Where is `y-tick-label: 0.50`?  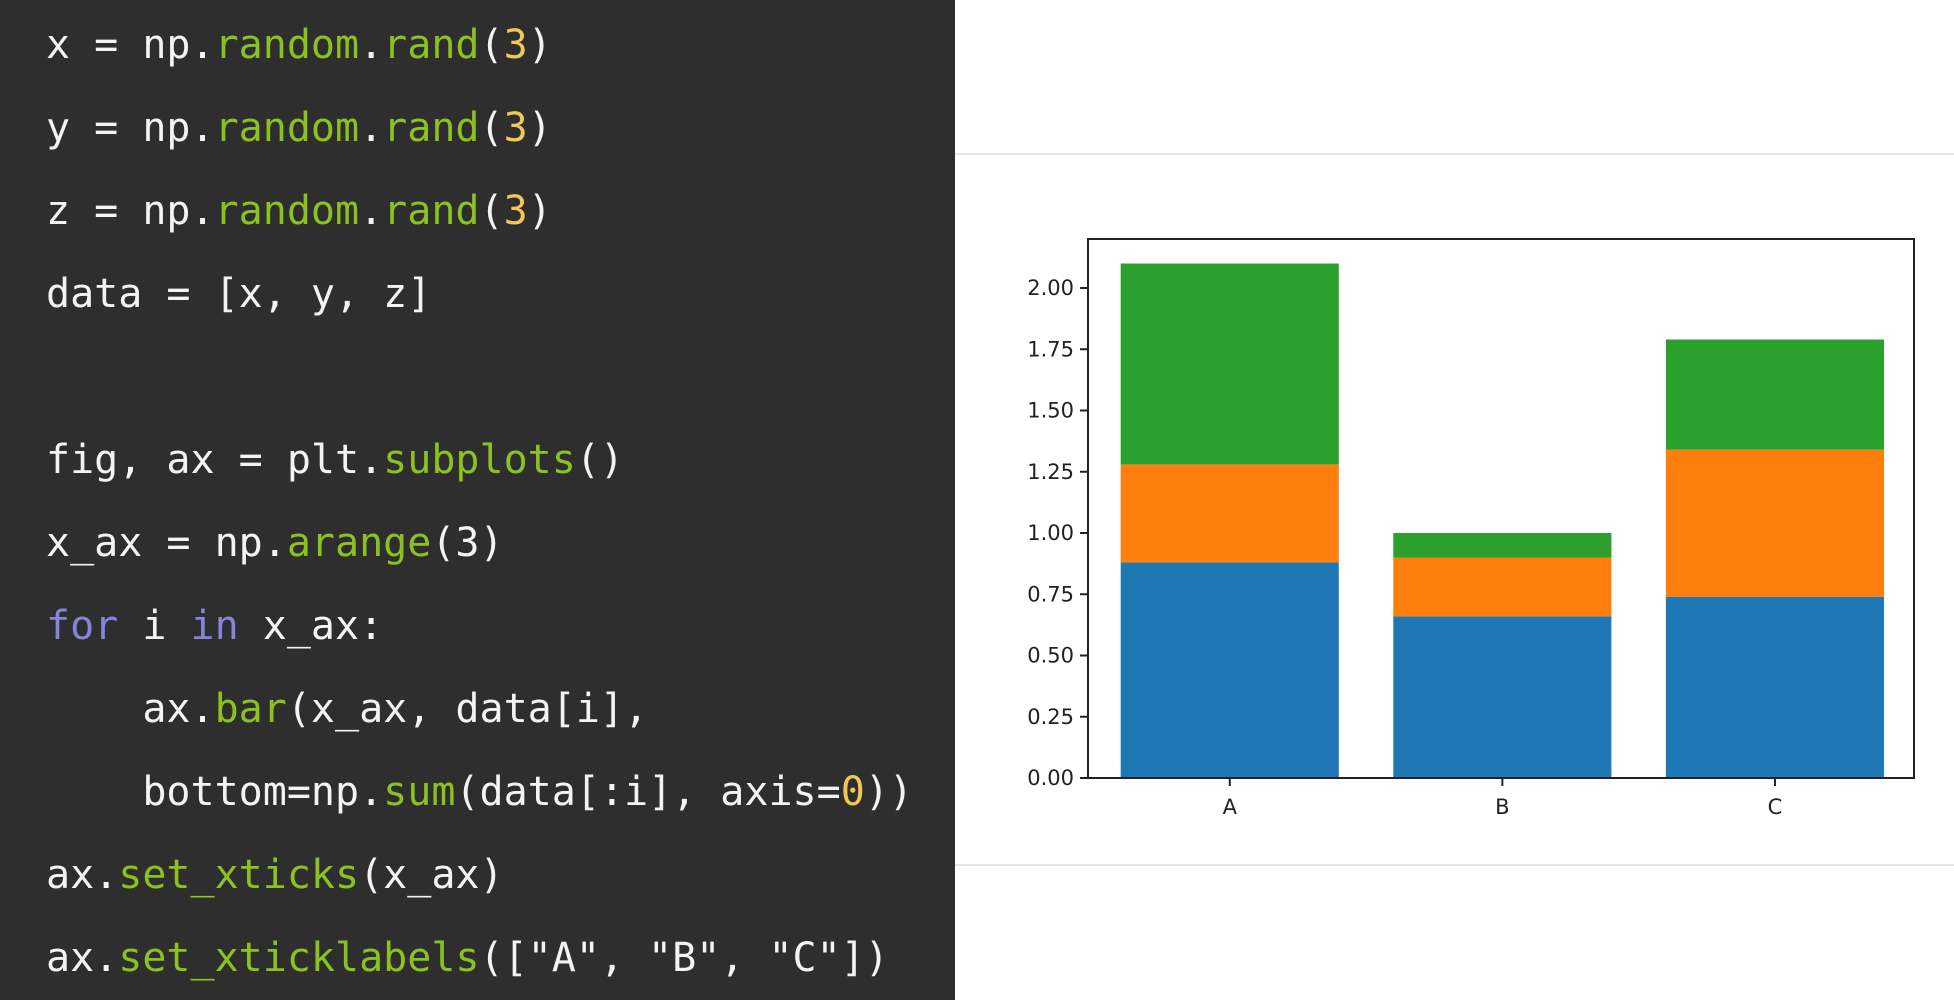 y-tick-label: 0.50 is located at coordinates (1050, 656).